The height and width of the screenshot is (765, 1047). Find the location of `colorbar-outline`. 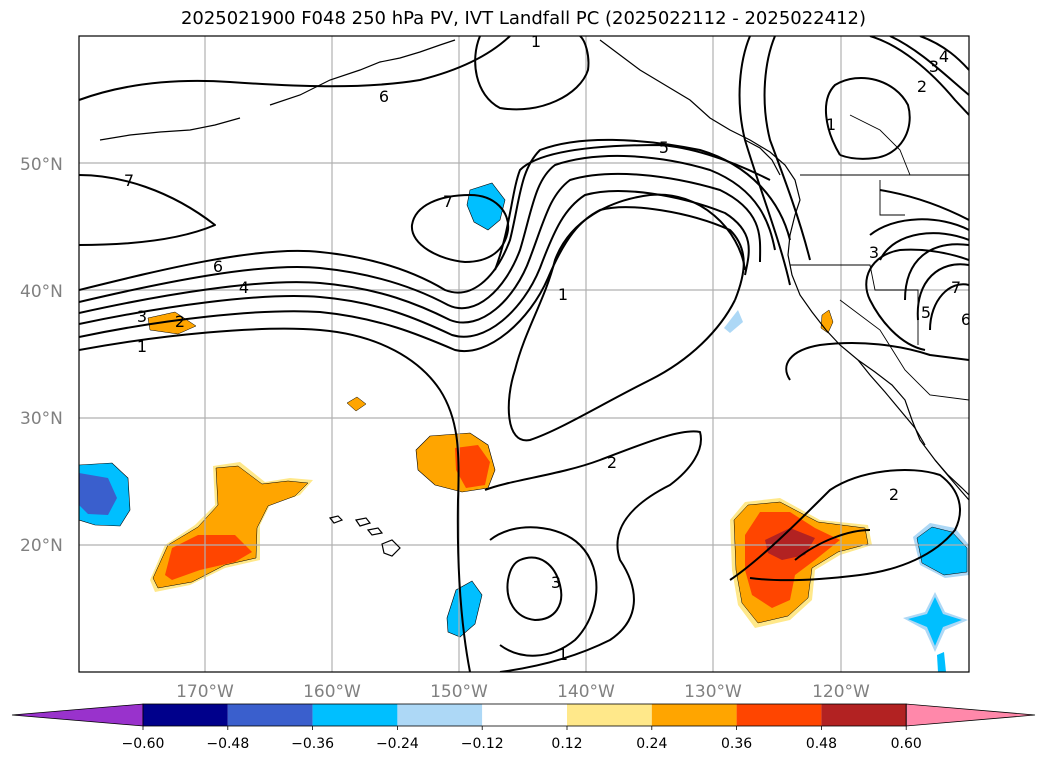

colorbar-outline is located at coordinates (524, 715).